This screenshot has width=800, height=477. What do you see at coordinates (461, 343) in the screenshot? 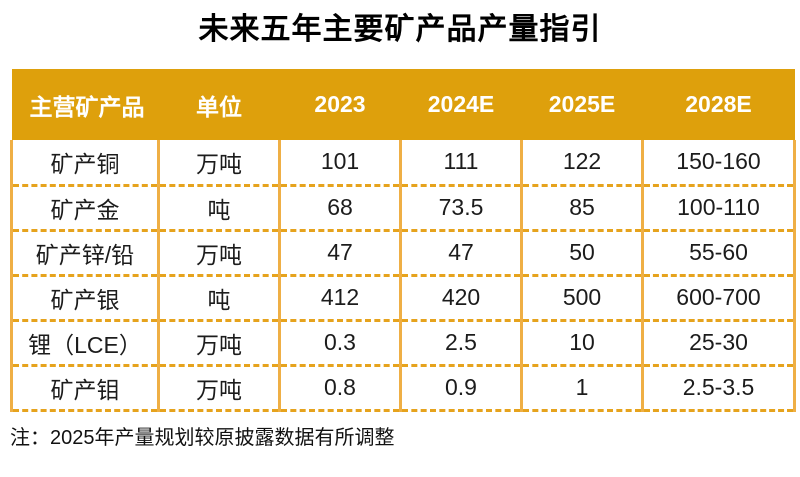
I see `cell-2024e: 2.5` at bounding box center [461, 343].